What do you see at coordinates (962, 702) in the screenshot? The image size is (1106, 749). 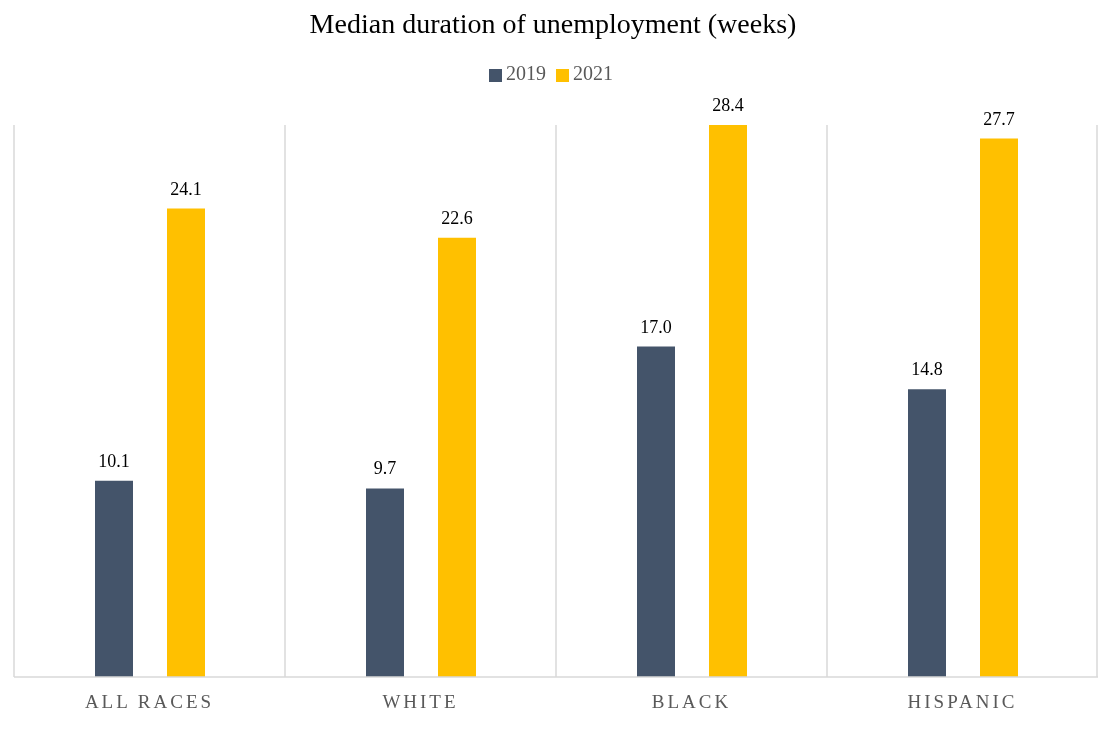 I see `x-tick-label: HISPANIC` at bounding box center [962, 702].